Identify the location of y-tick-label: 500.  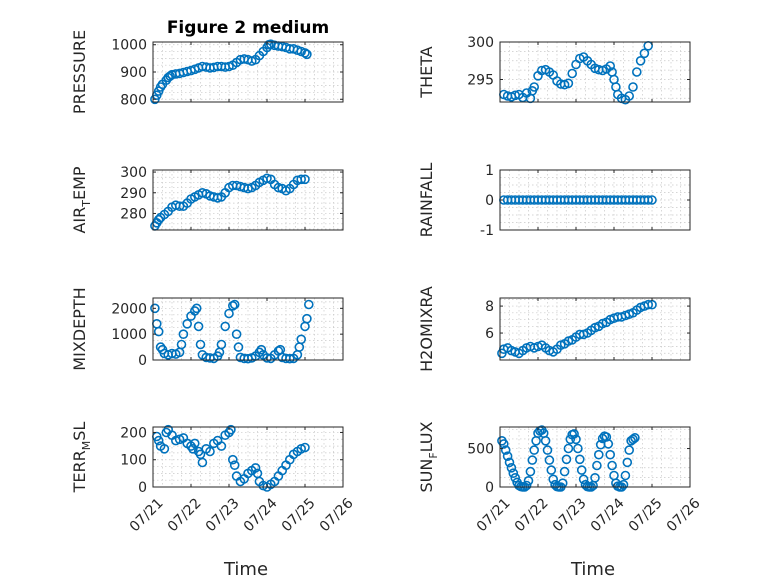
(480, 450).